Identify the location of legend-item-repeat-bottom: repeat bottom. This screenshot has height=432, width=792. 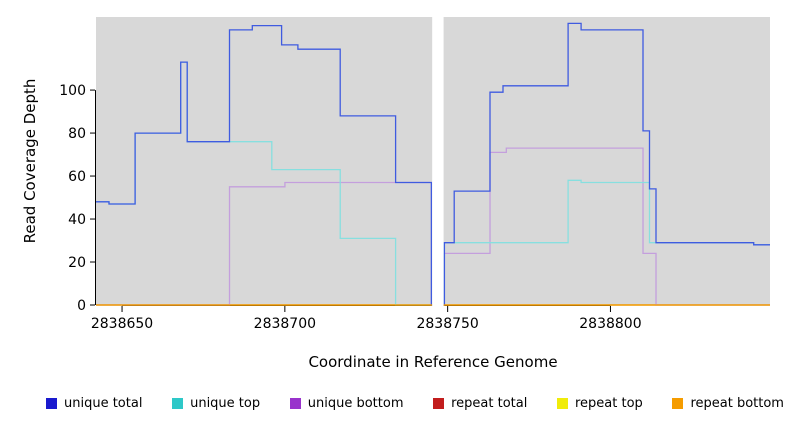
(728, 403).